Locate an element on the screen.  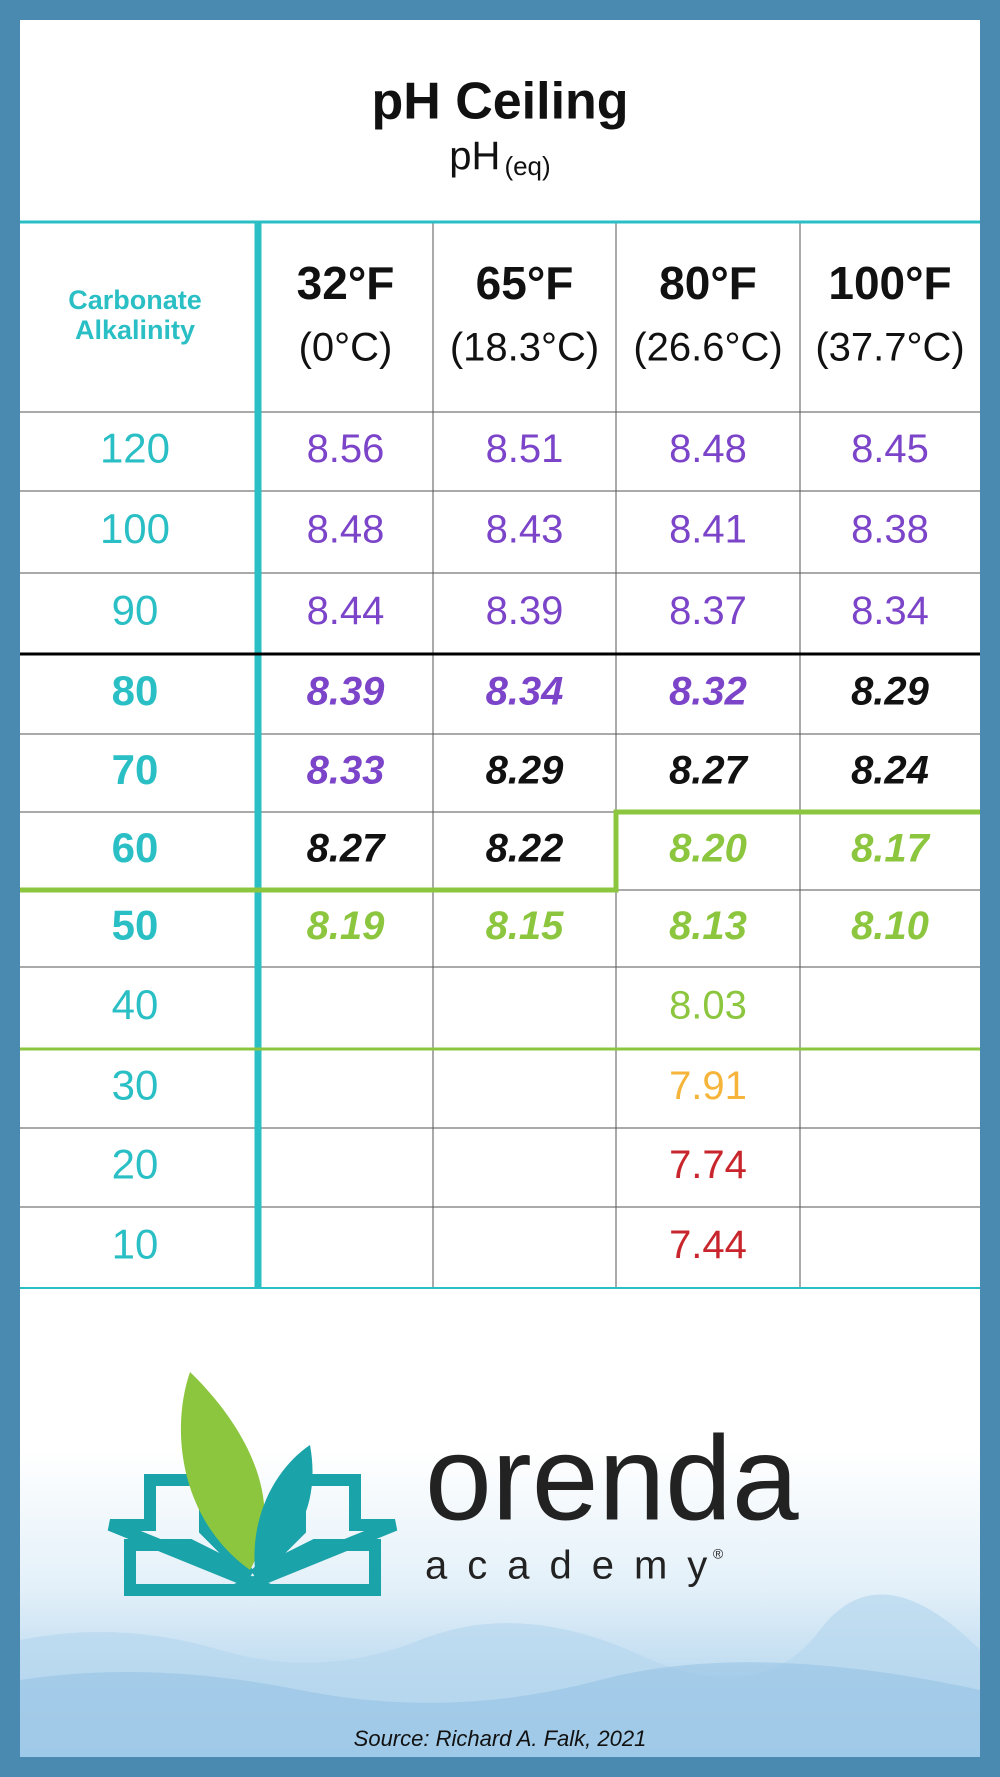
ph-value: 8.24 is located at coordinates (890, 771).